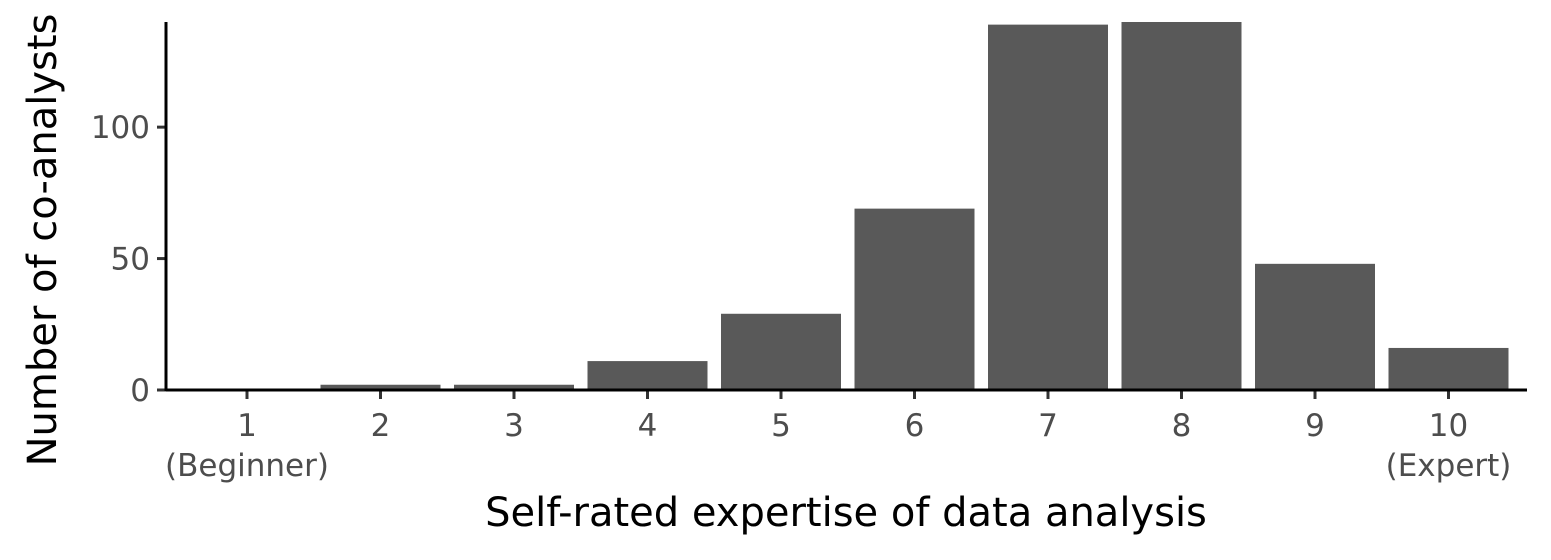 The width and height of the screenshot is (1551, 560). I want to click on x-tick-label: 8, so click(1182, 426).